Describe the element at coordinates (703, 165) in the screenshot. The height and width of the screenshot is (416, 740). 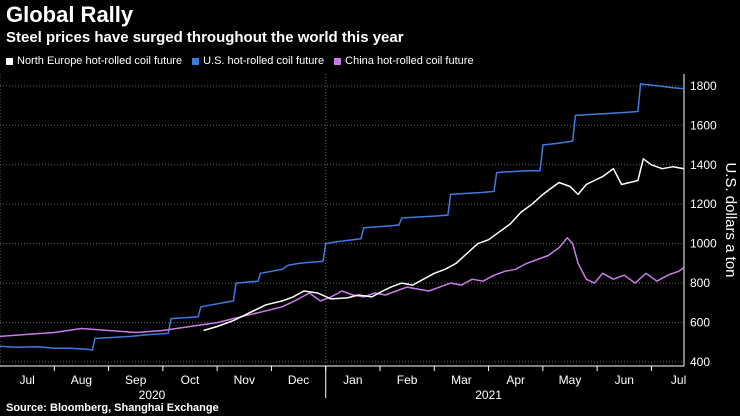
I see `y-tick-label: 1400` at that location.